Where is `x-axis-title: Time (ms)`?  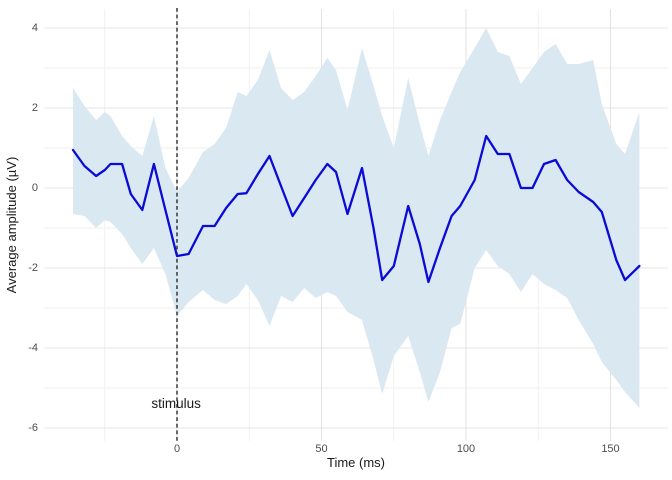
x-axis-title: Time (ms) is located at coordinates (355, 462).